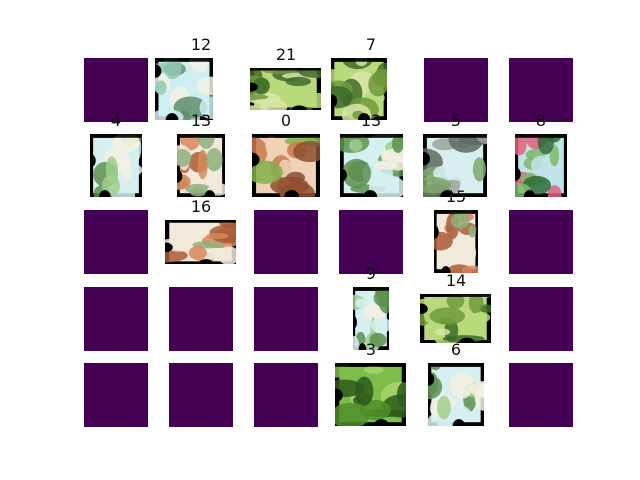 The image size is (640, 480). What do you see at coordinates (286, 242) in the screenshot?
I see `empty-slot-r2c2` at bounding box center [286, 242].